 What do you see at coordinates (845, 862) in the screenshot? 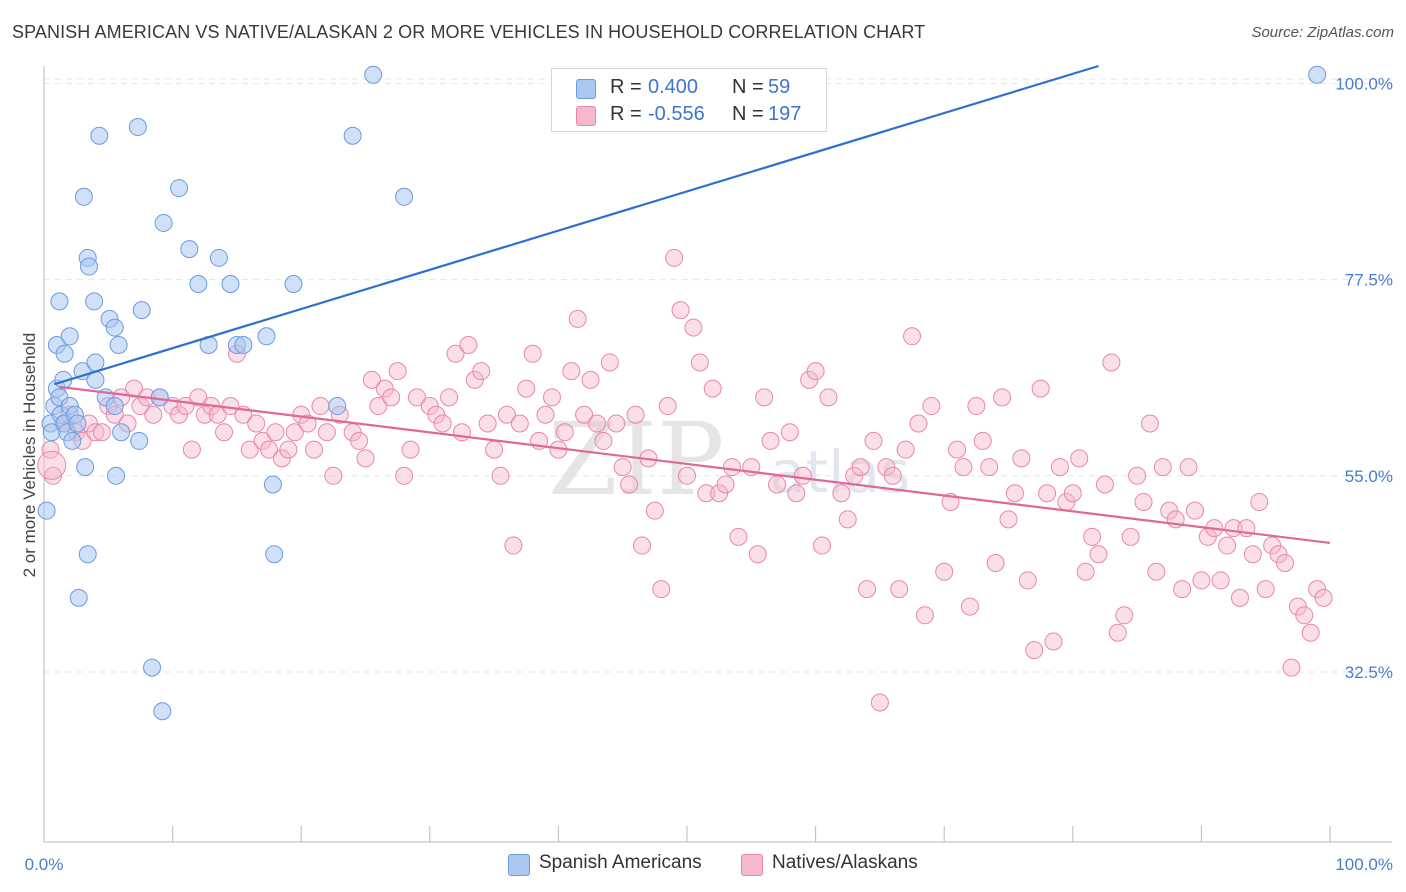
I see `legend-label-natives-alaskans: Natives/Alaskans` at bounding box center [845, 862].